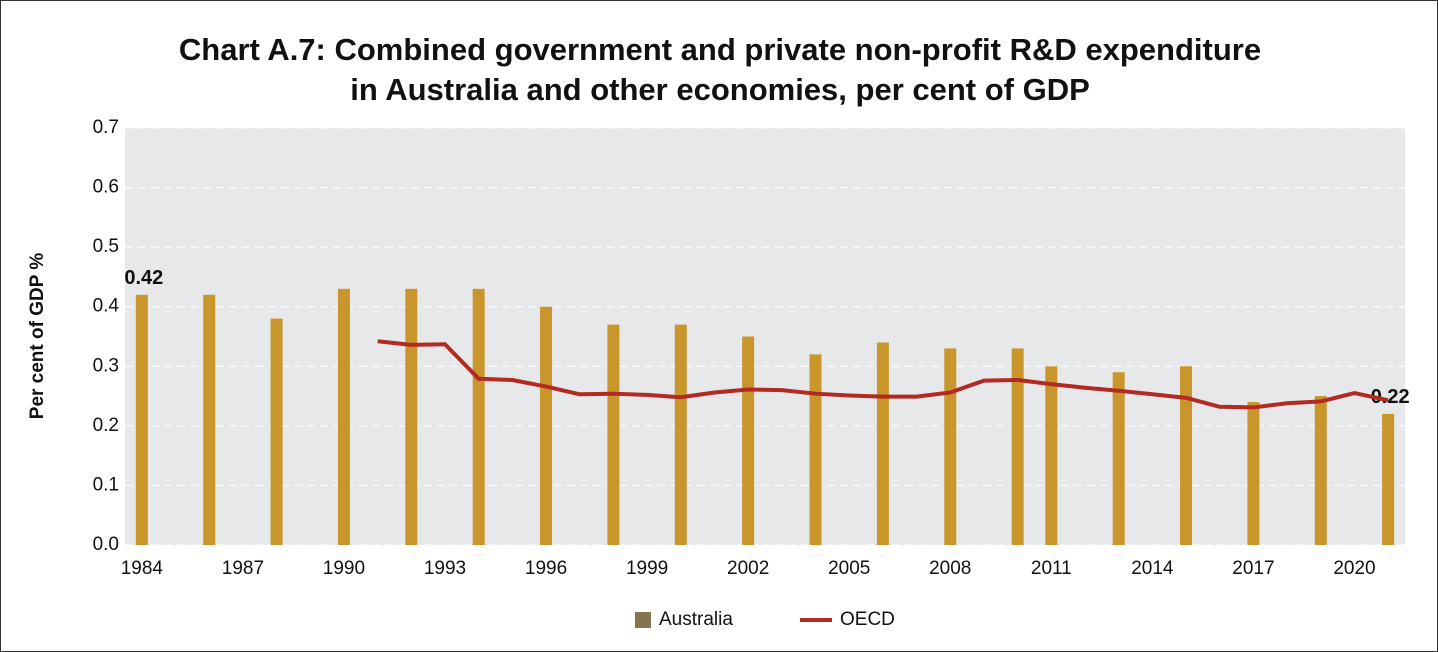 Image resolution: width=1438 pixels, height=652 pixels. What do you see at coordinates (1152, 568) in the screenshot?
I see `x-tick-label: 2014` at bounding box center [1152, 568].